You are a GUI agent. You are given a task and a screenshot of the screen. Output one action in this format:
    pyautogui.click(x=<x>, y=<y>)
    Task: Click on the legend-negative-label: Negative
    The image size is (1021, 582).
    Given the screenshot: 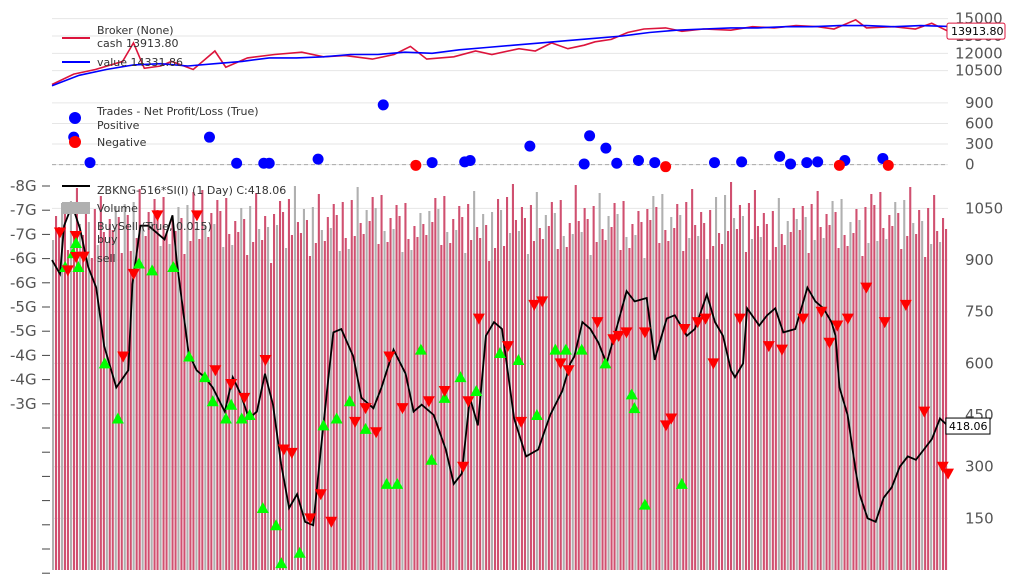 What is the action you would take?
    pyautogui.click(x=122, y=142)
    